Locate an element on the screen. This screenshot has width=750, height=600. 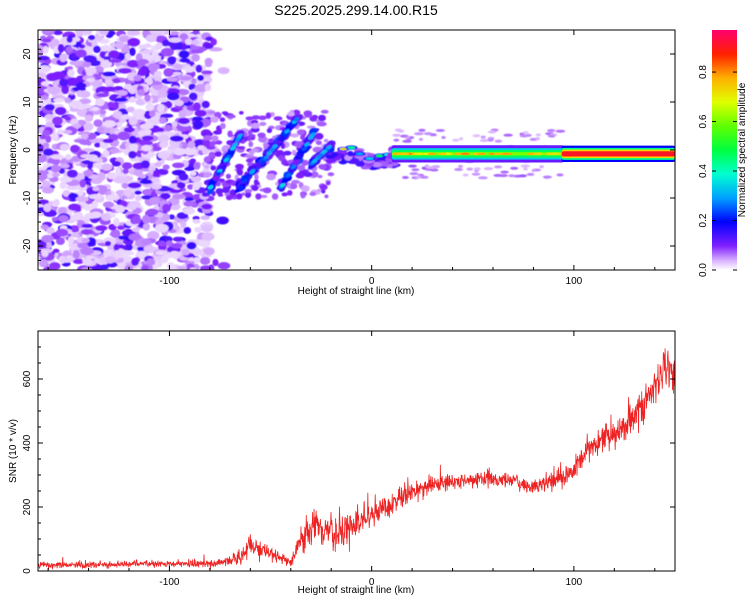
snr-y-tick-label: 400 is located at coordinates (27, 442).